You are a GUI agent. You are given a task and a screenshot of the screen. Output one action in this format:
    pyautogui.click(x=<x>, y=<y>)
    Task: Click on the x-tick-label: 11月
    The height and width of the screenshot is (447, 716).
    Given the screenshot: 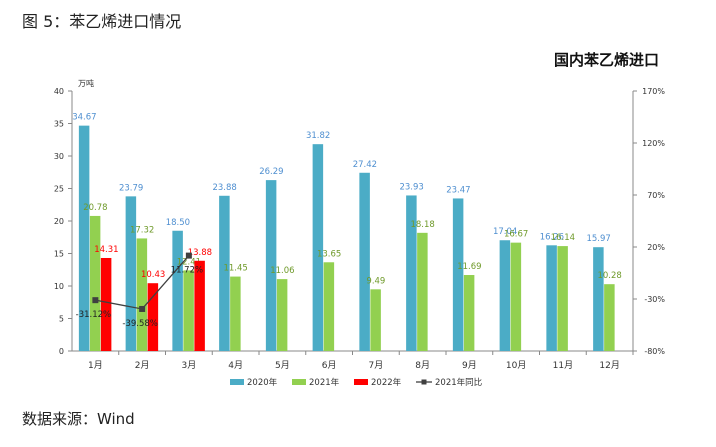 What is the action you would take?
    pyautogui.click(x=563, y=365)
    